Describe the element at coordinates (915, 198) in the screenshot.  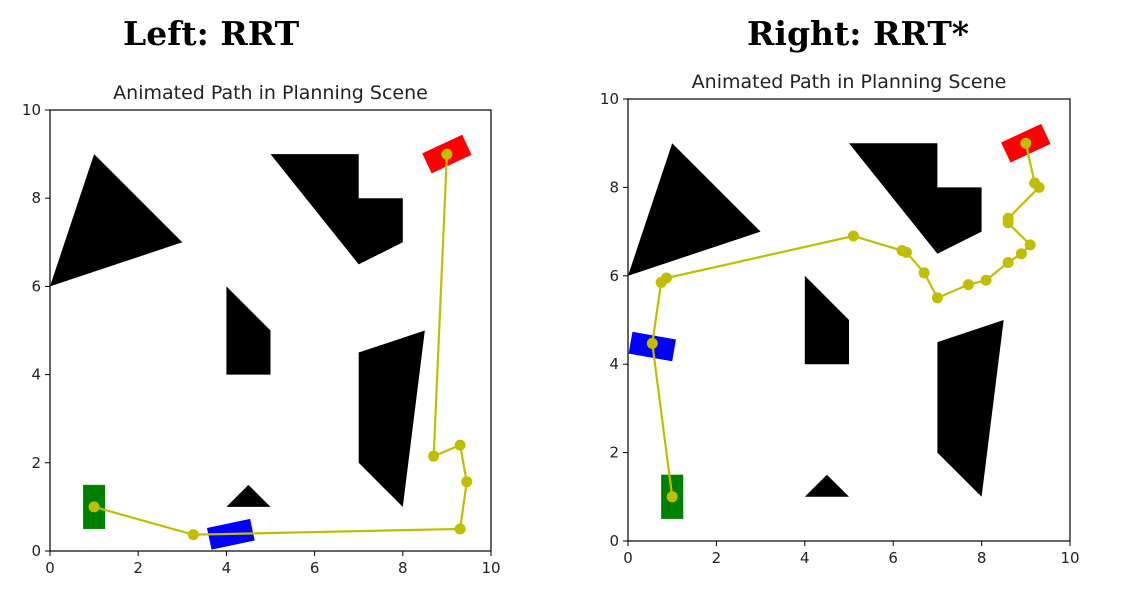
I see `right-obstacle-l-shape` at that location.